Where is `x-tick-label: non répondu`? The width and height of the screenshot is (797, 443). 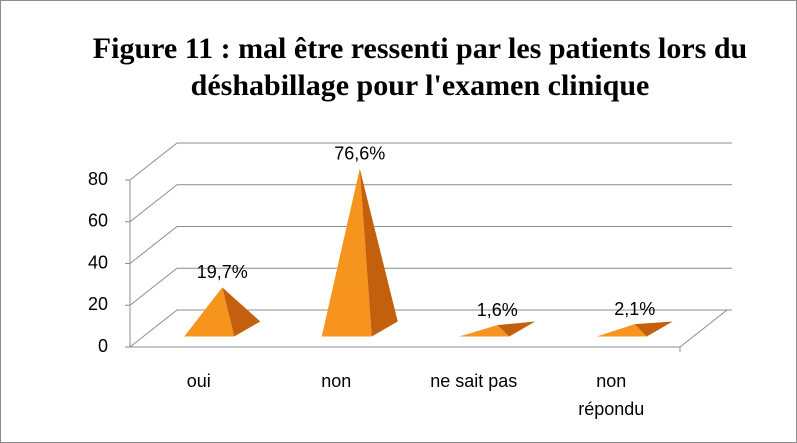 x-tick-label: non répondu is located at coordinates (611, 395).